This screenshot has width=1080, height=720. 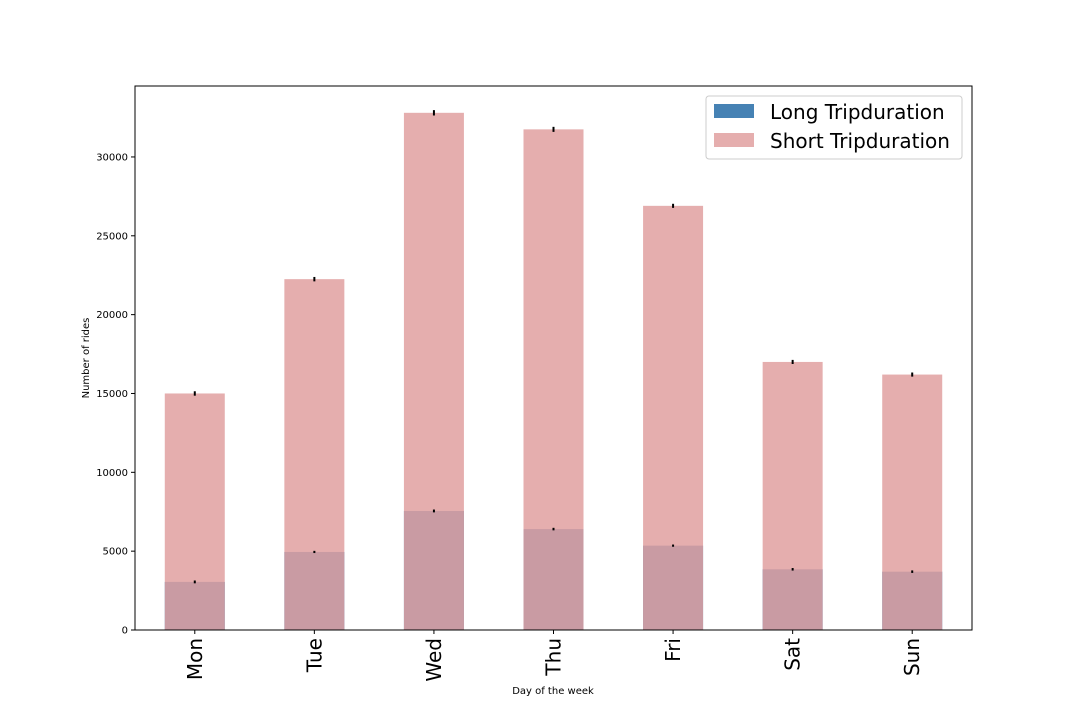 I want to click on legend: Long Tripduration Short Tripduration, so click(x=834, y=127).